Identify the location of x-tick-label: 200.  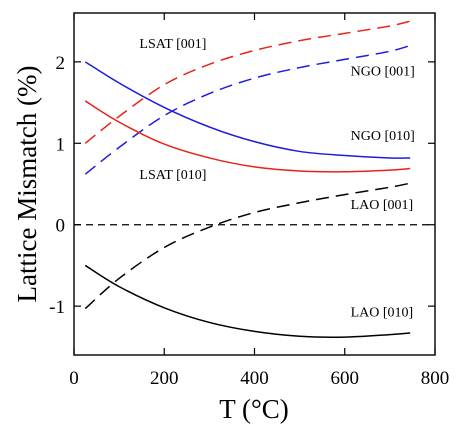
(164, 378).